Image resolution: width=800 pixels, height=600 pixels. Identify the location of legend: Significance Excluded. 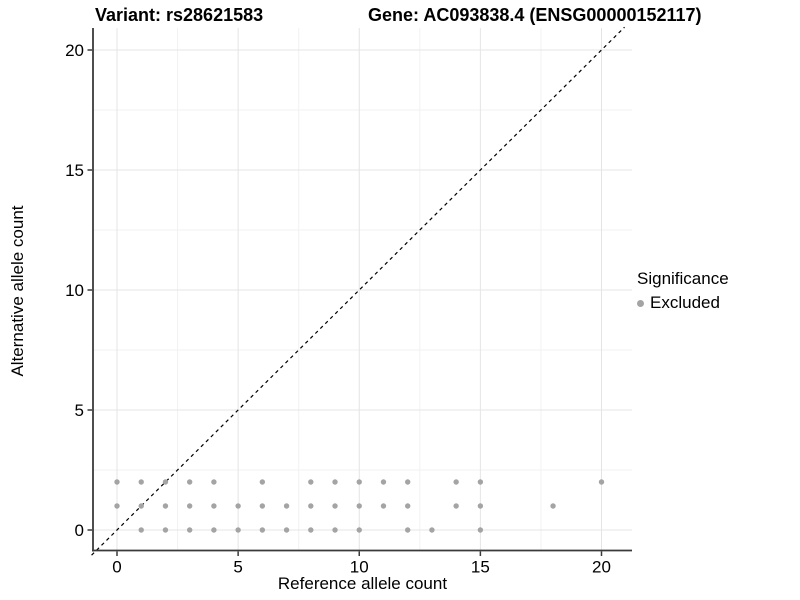
(683, 291).